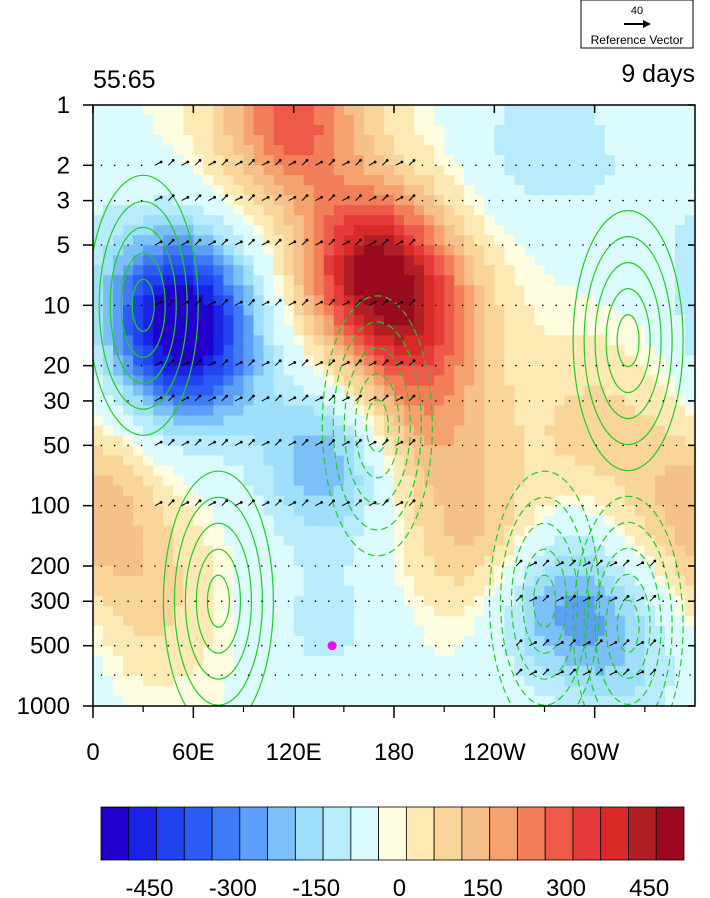 The width and height of the screenshot is (710, 898). What do you see at coordinates (142, 833) in the screenshot?
I see `colorbar-box` at bounding box center [142, 833].